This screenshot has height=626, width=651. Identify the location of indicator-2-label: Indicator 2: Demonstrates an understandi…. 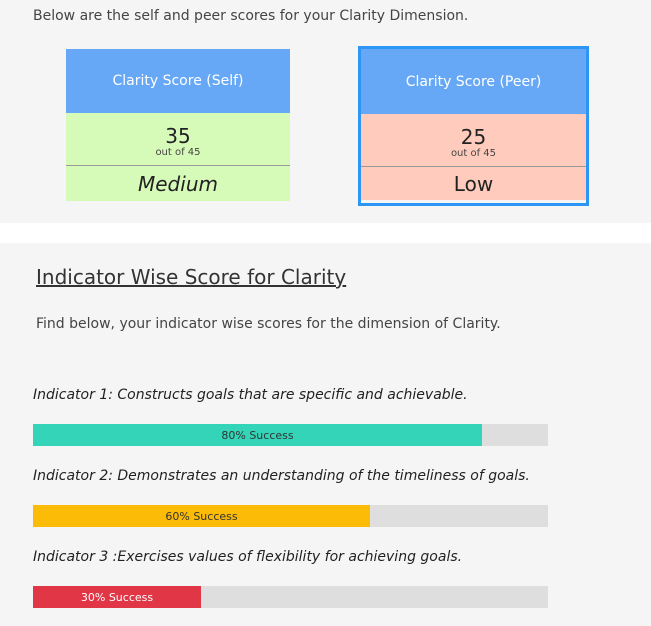
(281, 476).